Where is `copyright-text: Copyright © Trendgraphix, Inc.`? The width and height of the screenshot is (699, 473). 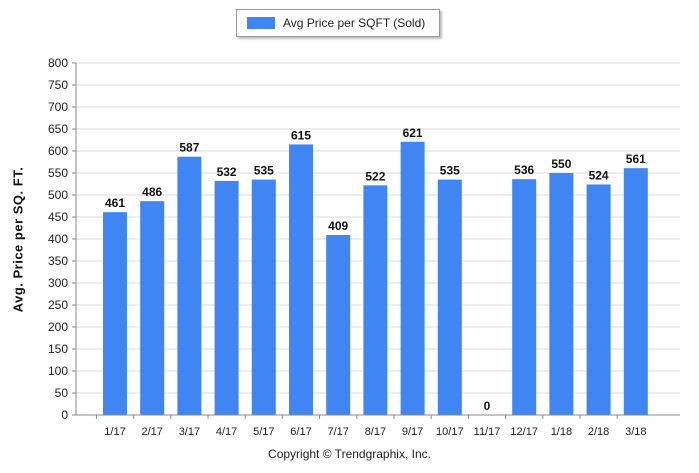
copyright-text: Copyright © Trendgraphix, Inc. is located at coordinates (349, 454).